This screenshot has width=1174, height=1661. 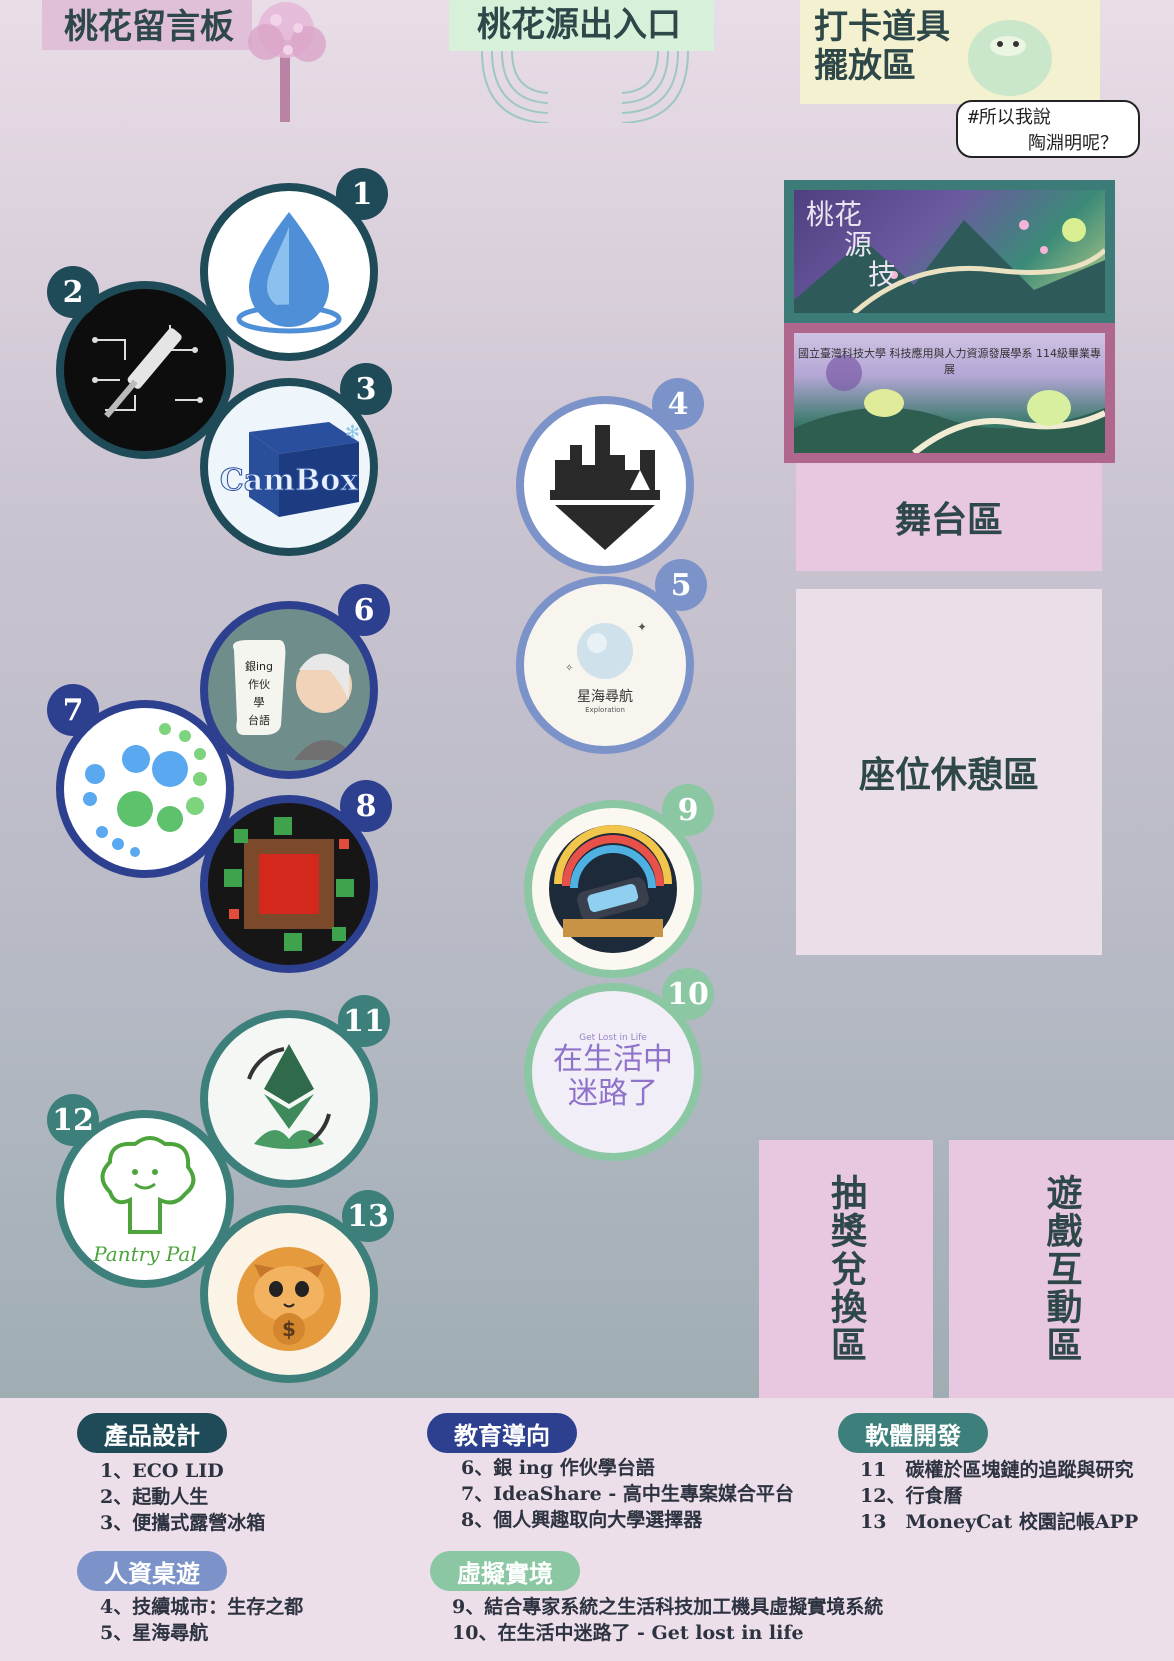 I want to click on category-software-pill: 軟體開發, so click(x=913, y=1433).